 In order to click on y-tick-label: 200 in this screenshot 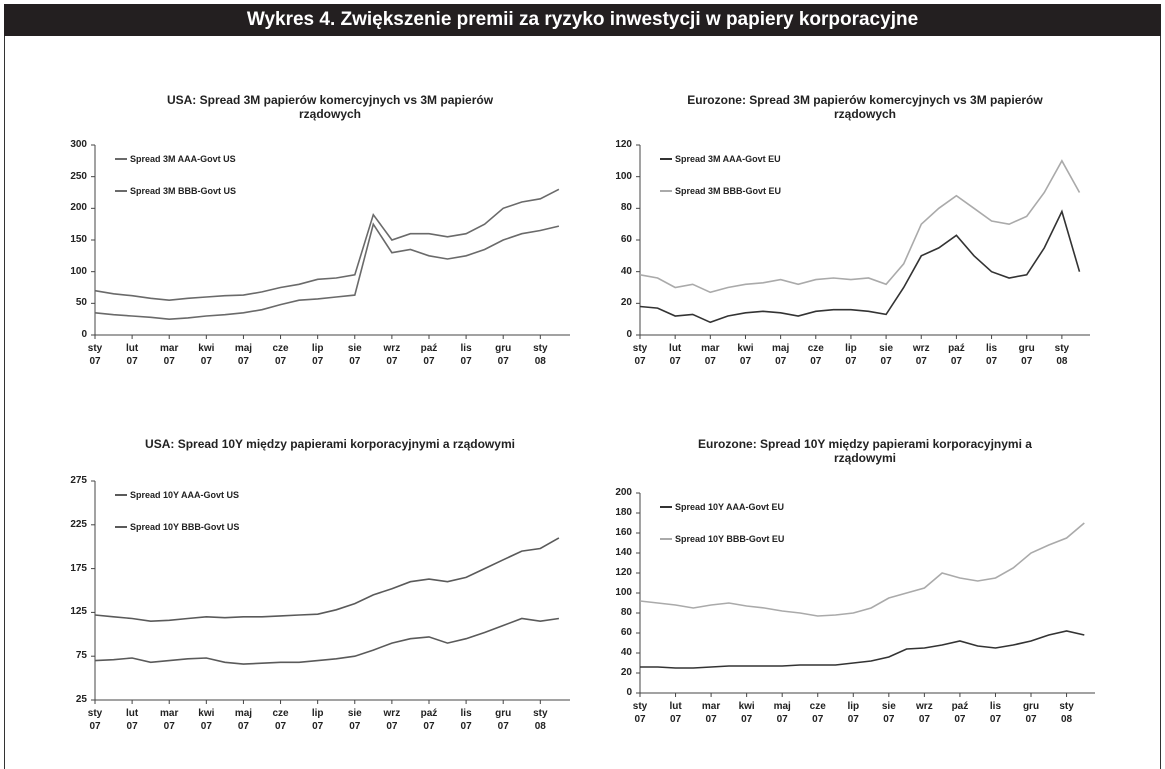, I will do `click(78, 208)`.